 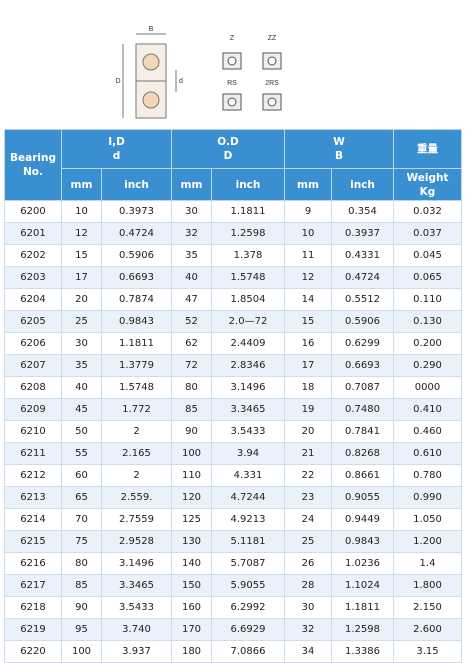 I want to click on table-cell: 0.3937, so click(x=362, y=233).